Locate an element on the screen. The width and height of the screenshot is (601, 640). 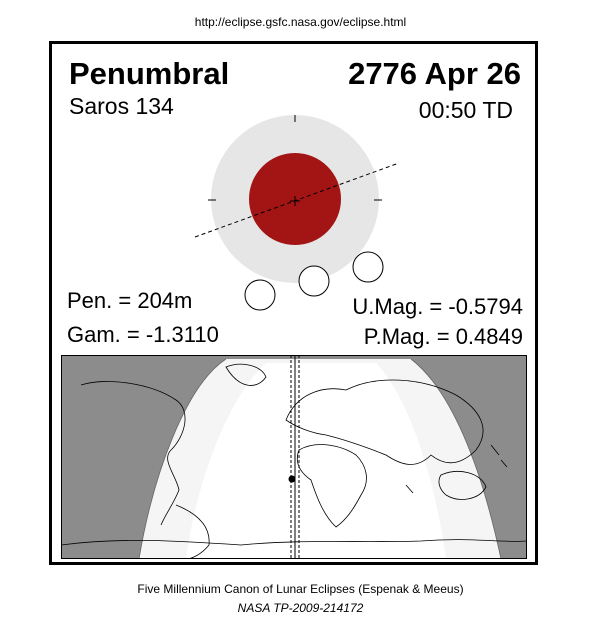
penumbra-boundary-west is located at coordinates (182, 458).